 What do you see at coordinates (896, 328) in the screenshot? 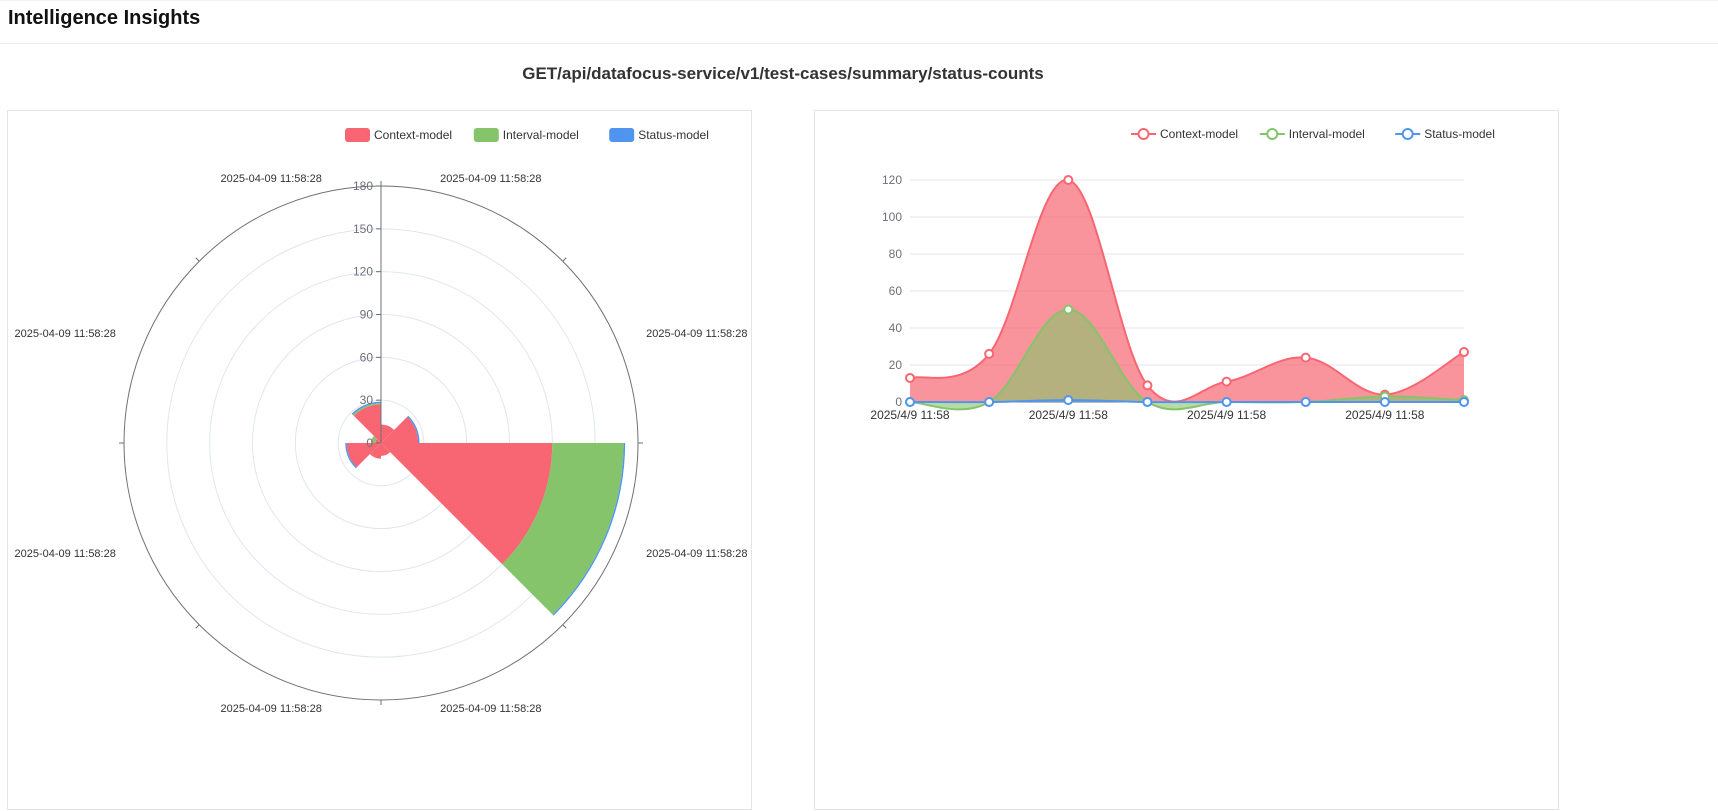
I see `y-tick-label: 40` at bounding box center [896, 328].